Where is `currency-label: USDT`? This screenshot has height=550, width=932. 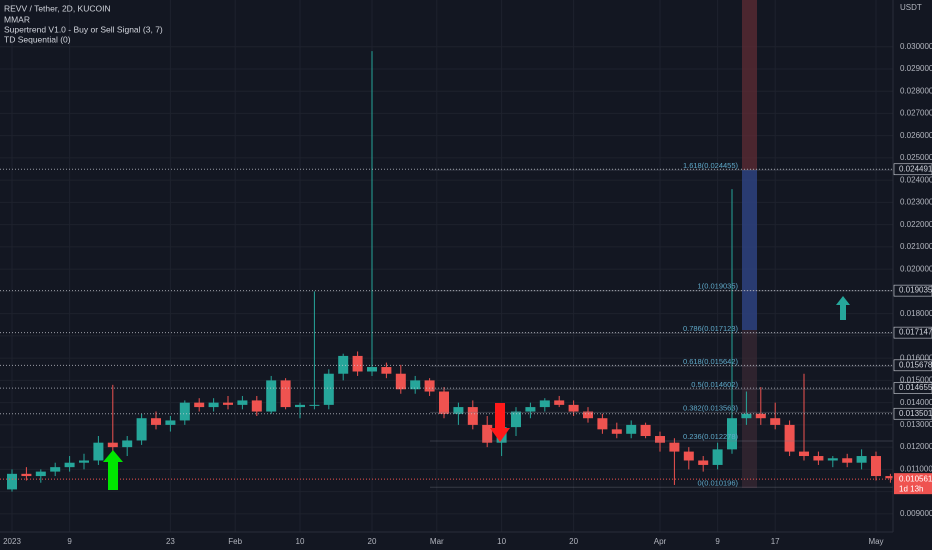 currency-label: USDT is located at coordinates (911, 7).